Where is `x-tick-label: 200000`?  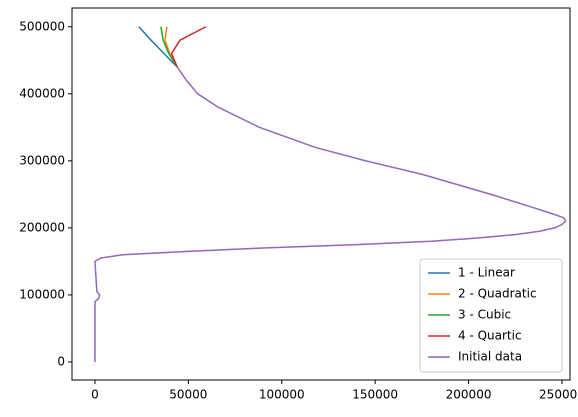
x-tick-label: 200000 is located at coordinates (469, 395).